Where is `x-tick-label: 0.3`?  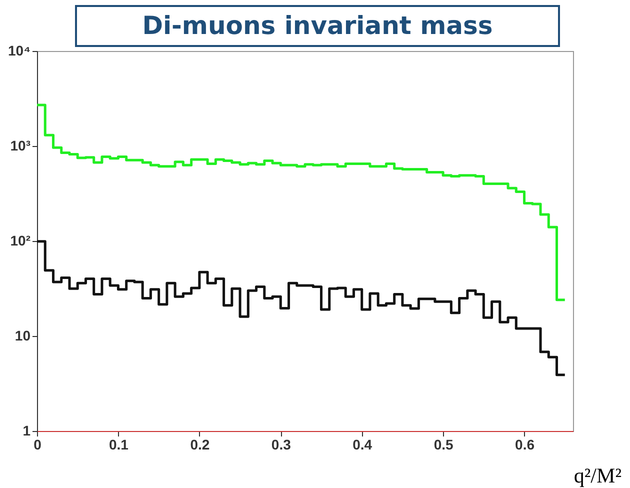 x-tick-label: 0.3 is located at coordinates (281, 444).